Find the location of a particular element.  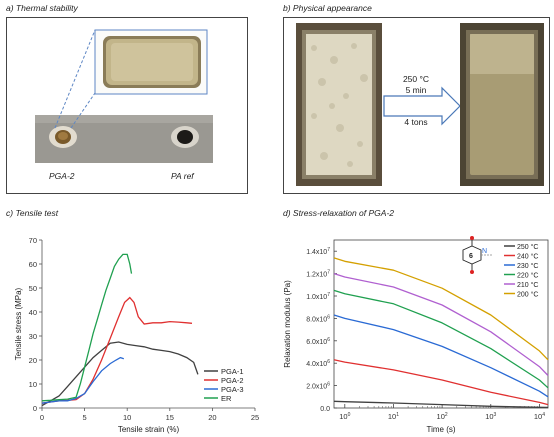

series-line-200c is located at coordinates (441, 309).